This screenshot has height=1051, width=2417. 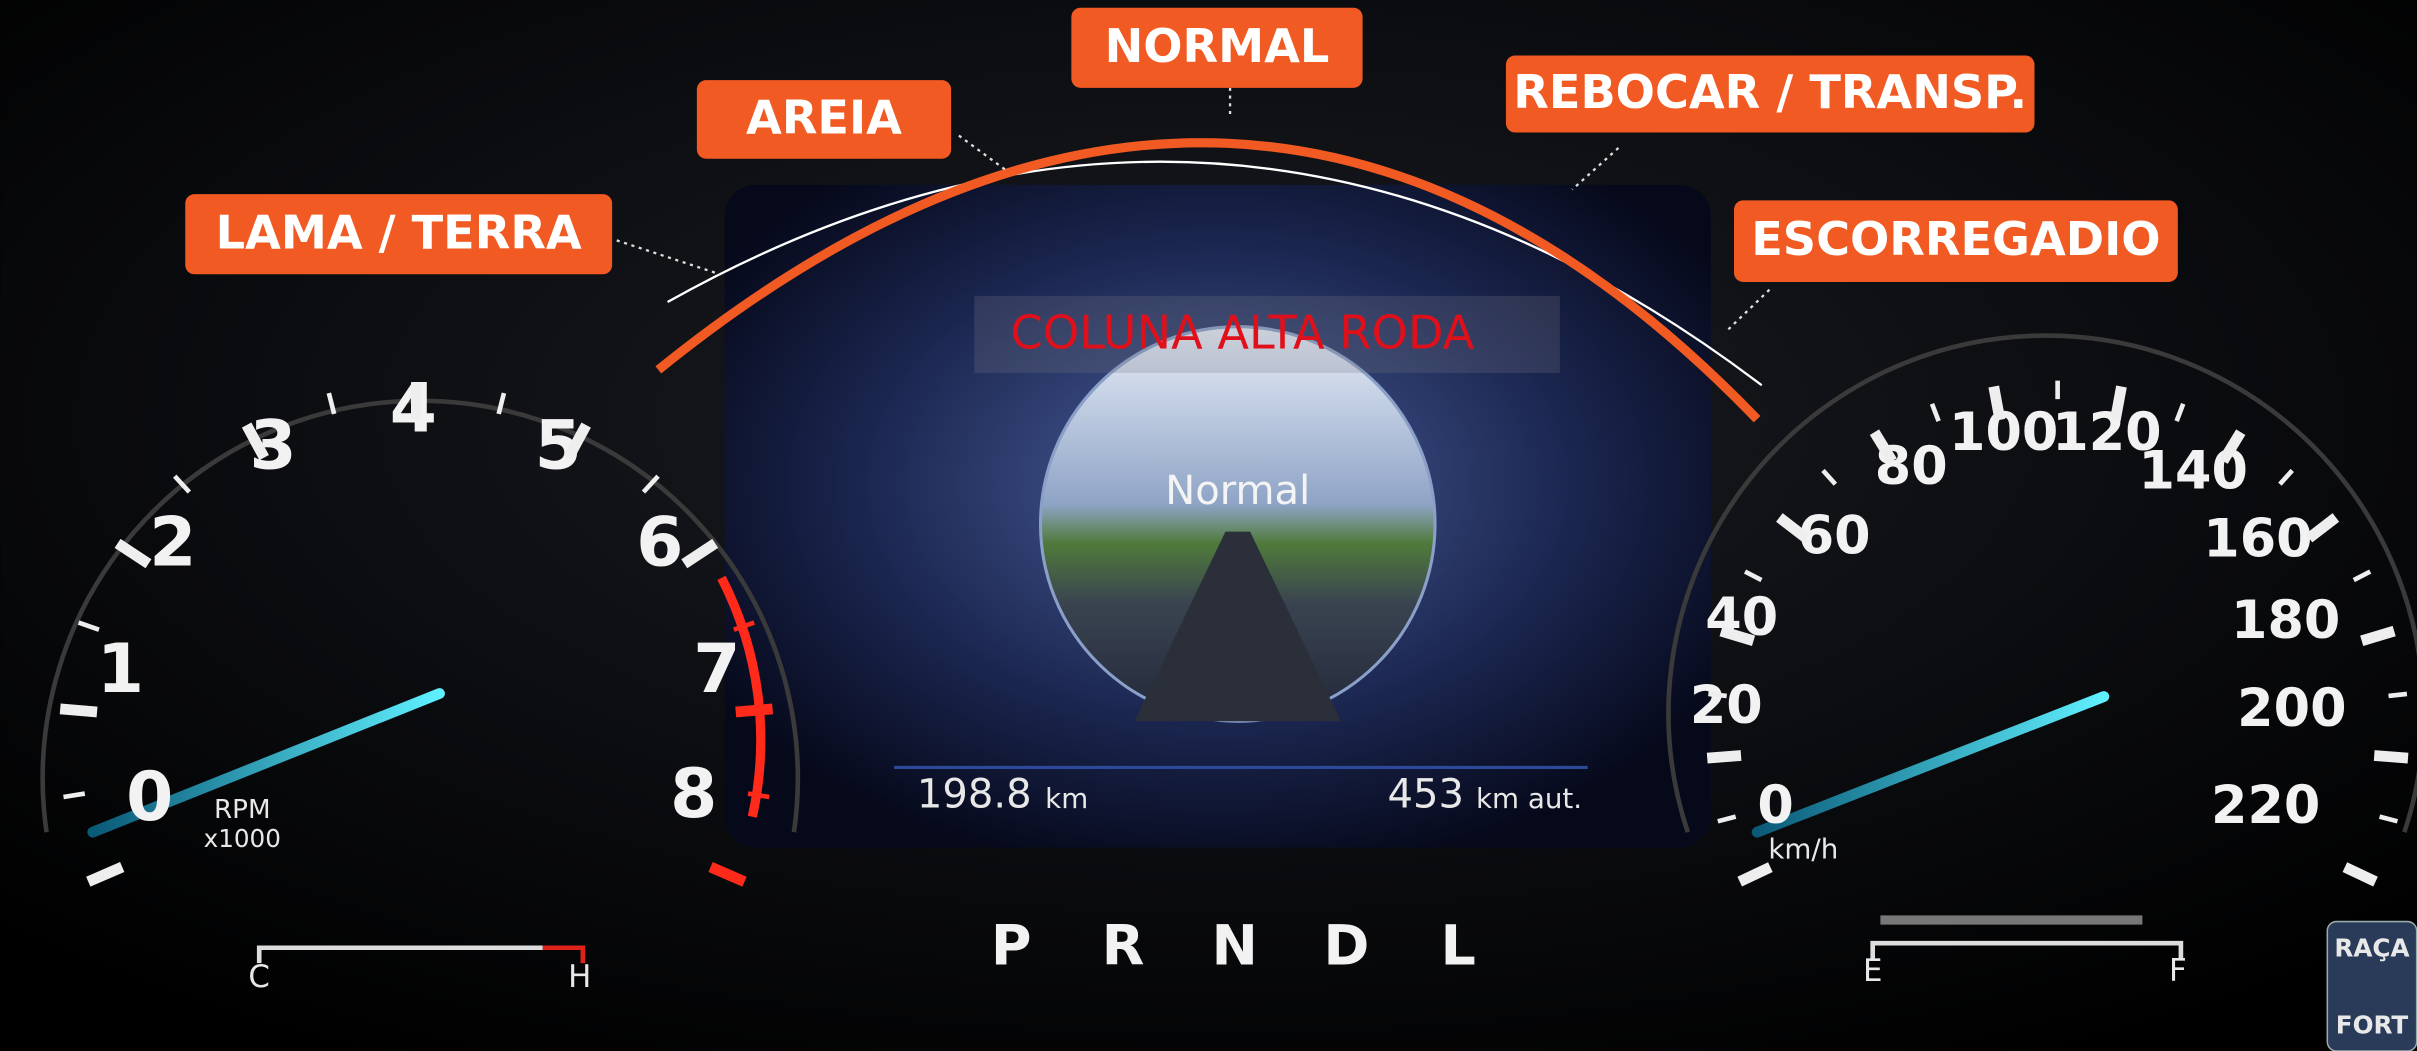 What do you see at coordinates (579, 977) in the screenshot?
I see `temp-high: H` at bounding box center [579, 977].